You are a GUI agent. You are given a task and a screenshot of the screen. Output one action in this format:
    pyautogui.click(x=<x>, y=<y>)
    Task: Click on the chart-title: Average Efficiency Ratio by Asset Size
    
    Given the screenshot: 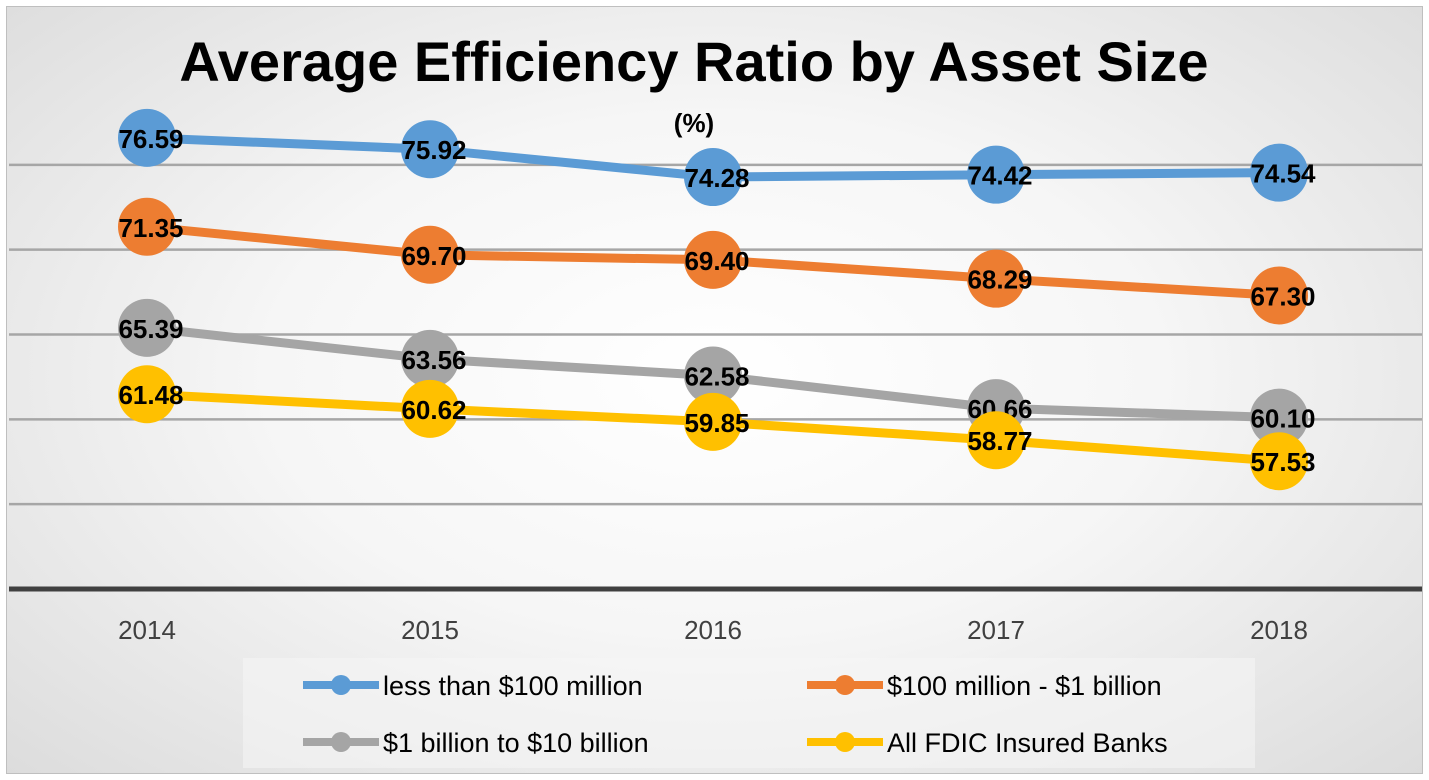 What is the action you would take?
    pyautogui.click(x=693, y=61)
    